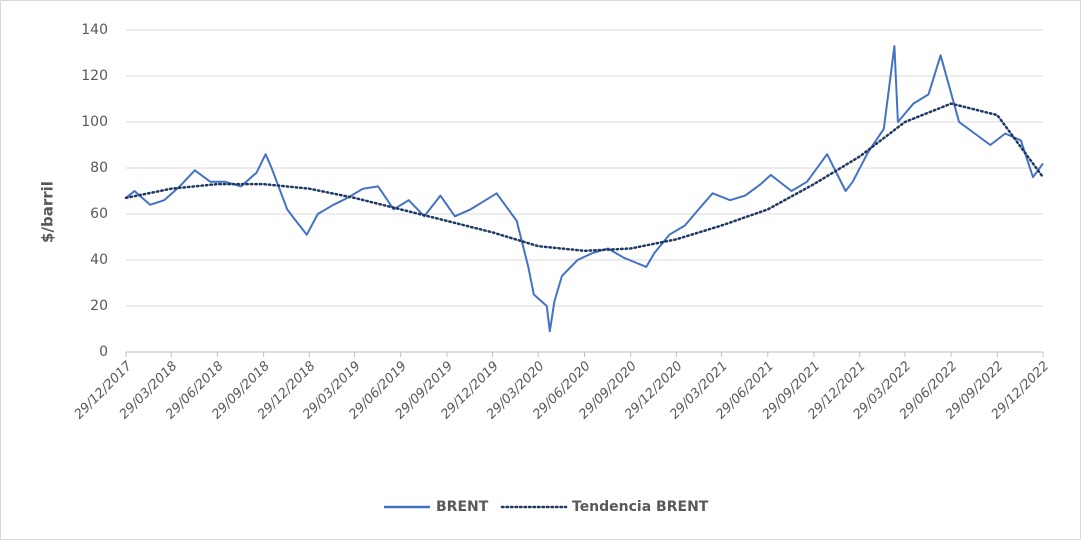  I want to click on y-tick-label: 20, so click(99, 306).